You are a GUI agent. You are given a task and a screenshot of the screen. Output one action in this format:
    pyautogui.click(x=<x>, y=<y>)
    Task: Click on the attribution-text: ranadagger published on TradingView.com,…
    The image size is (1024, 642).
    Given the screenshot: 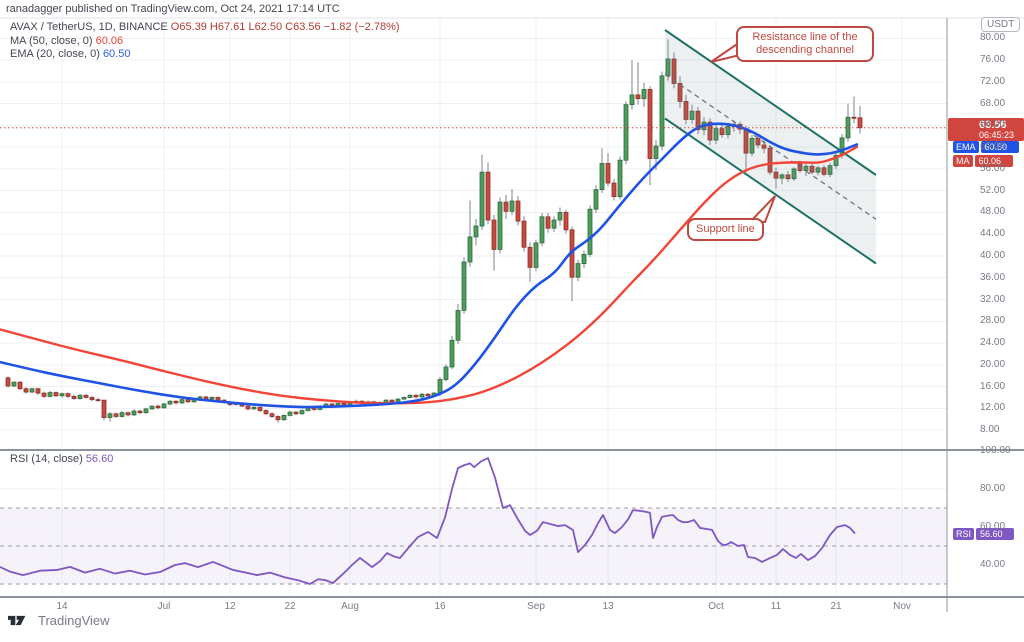 What is the action you would take?
    pyautogui.click(x=173, y=9)
    